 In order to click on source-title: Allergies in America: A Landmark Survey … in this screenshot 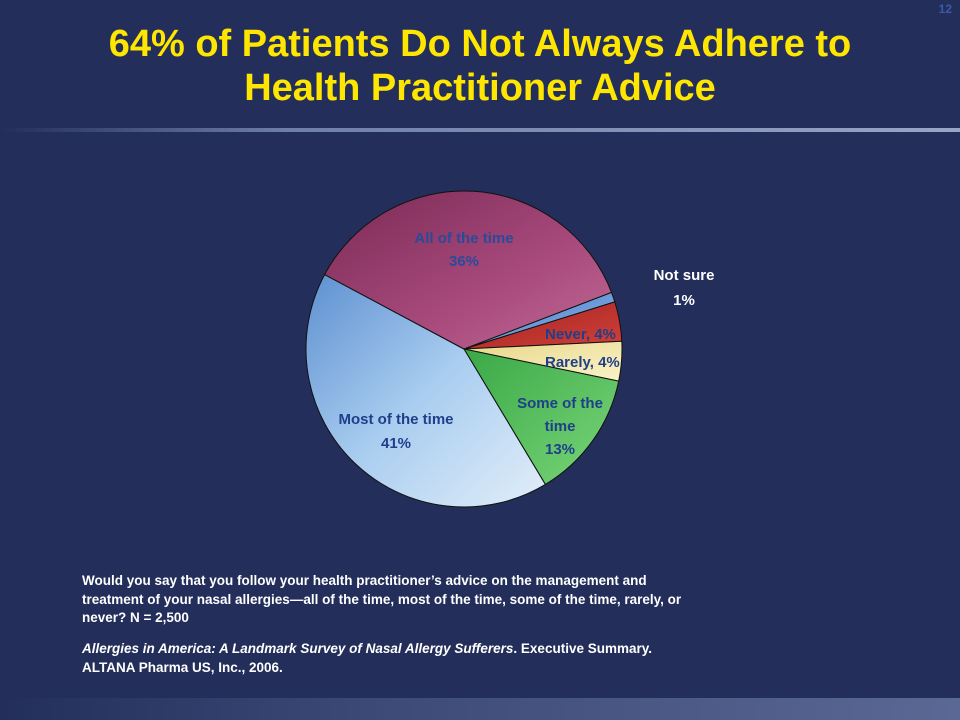, I will do `click(298, 648)`.